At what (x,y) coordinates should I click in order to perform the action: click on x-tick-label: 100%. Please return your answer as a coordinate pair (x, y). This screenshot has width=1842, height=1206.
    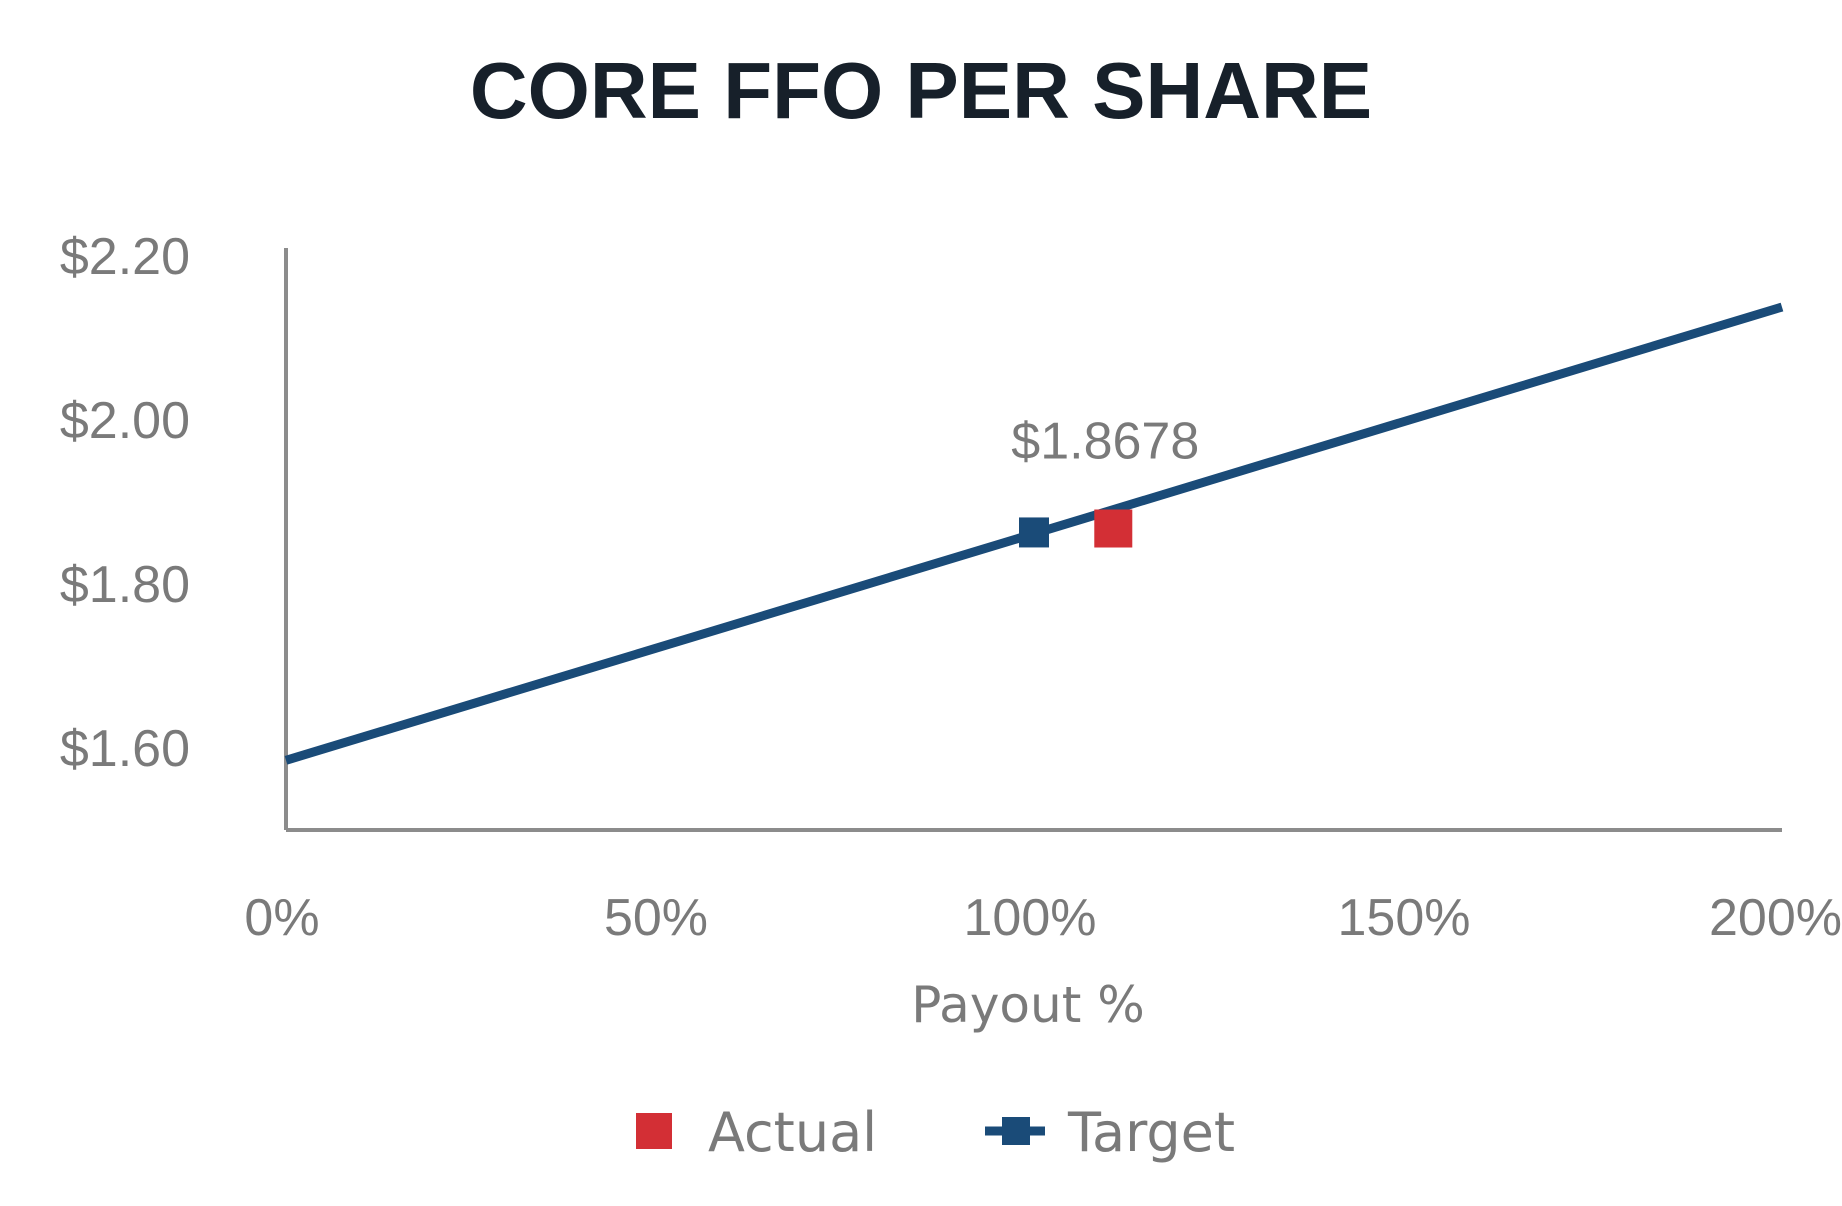
    Looking at the image, I should click on (1030, 918).